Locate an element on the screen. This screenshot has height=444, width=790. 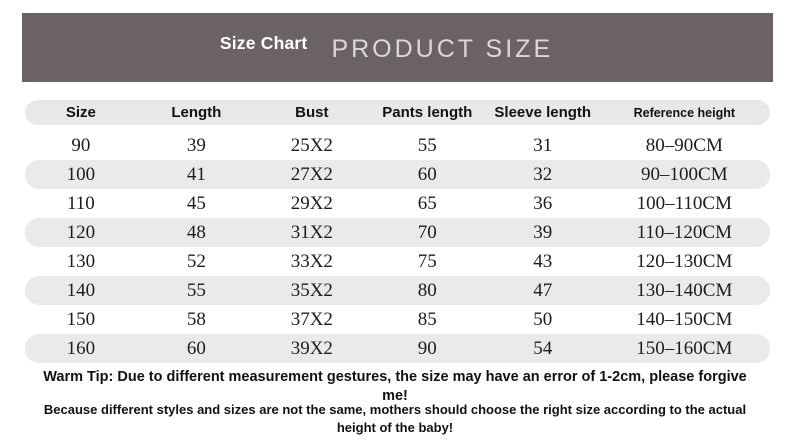
table-cell: 75 is located at coordinates (427, 261).